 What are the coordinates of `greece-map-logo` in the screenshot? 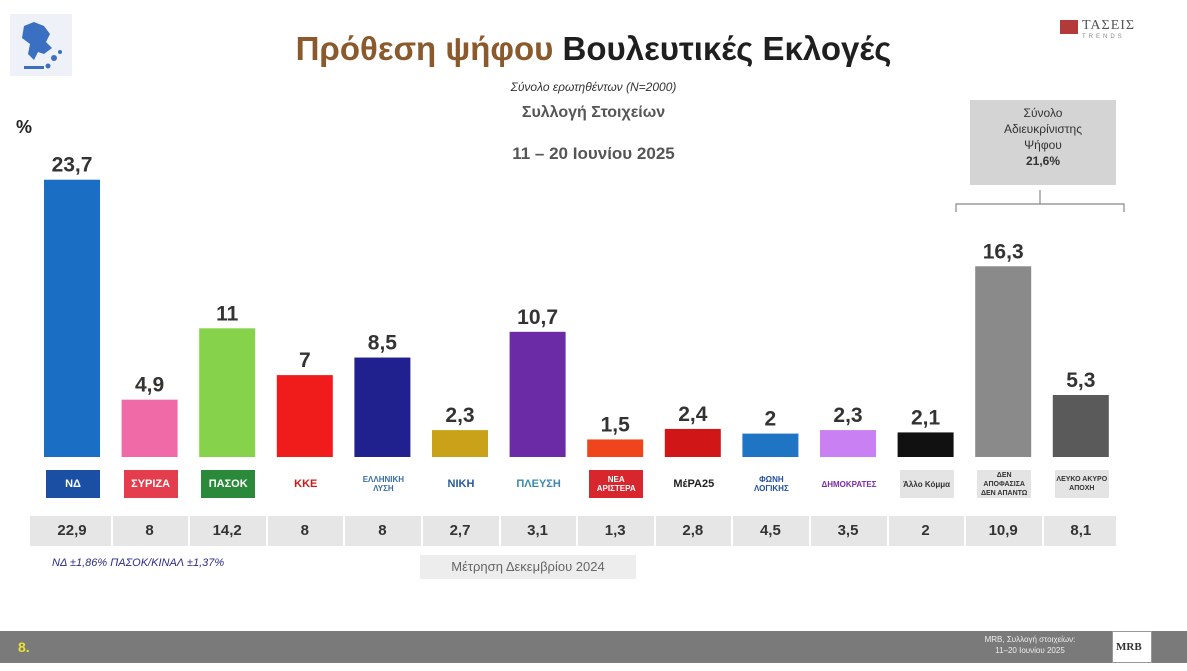 It's located at (41, 45).